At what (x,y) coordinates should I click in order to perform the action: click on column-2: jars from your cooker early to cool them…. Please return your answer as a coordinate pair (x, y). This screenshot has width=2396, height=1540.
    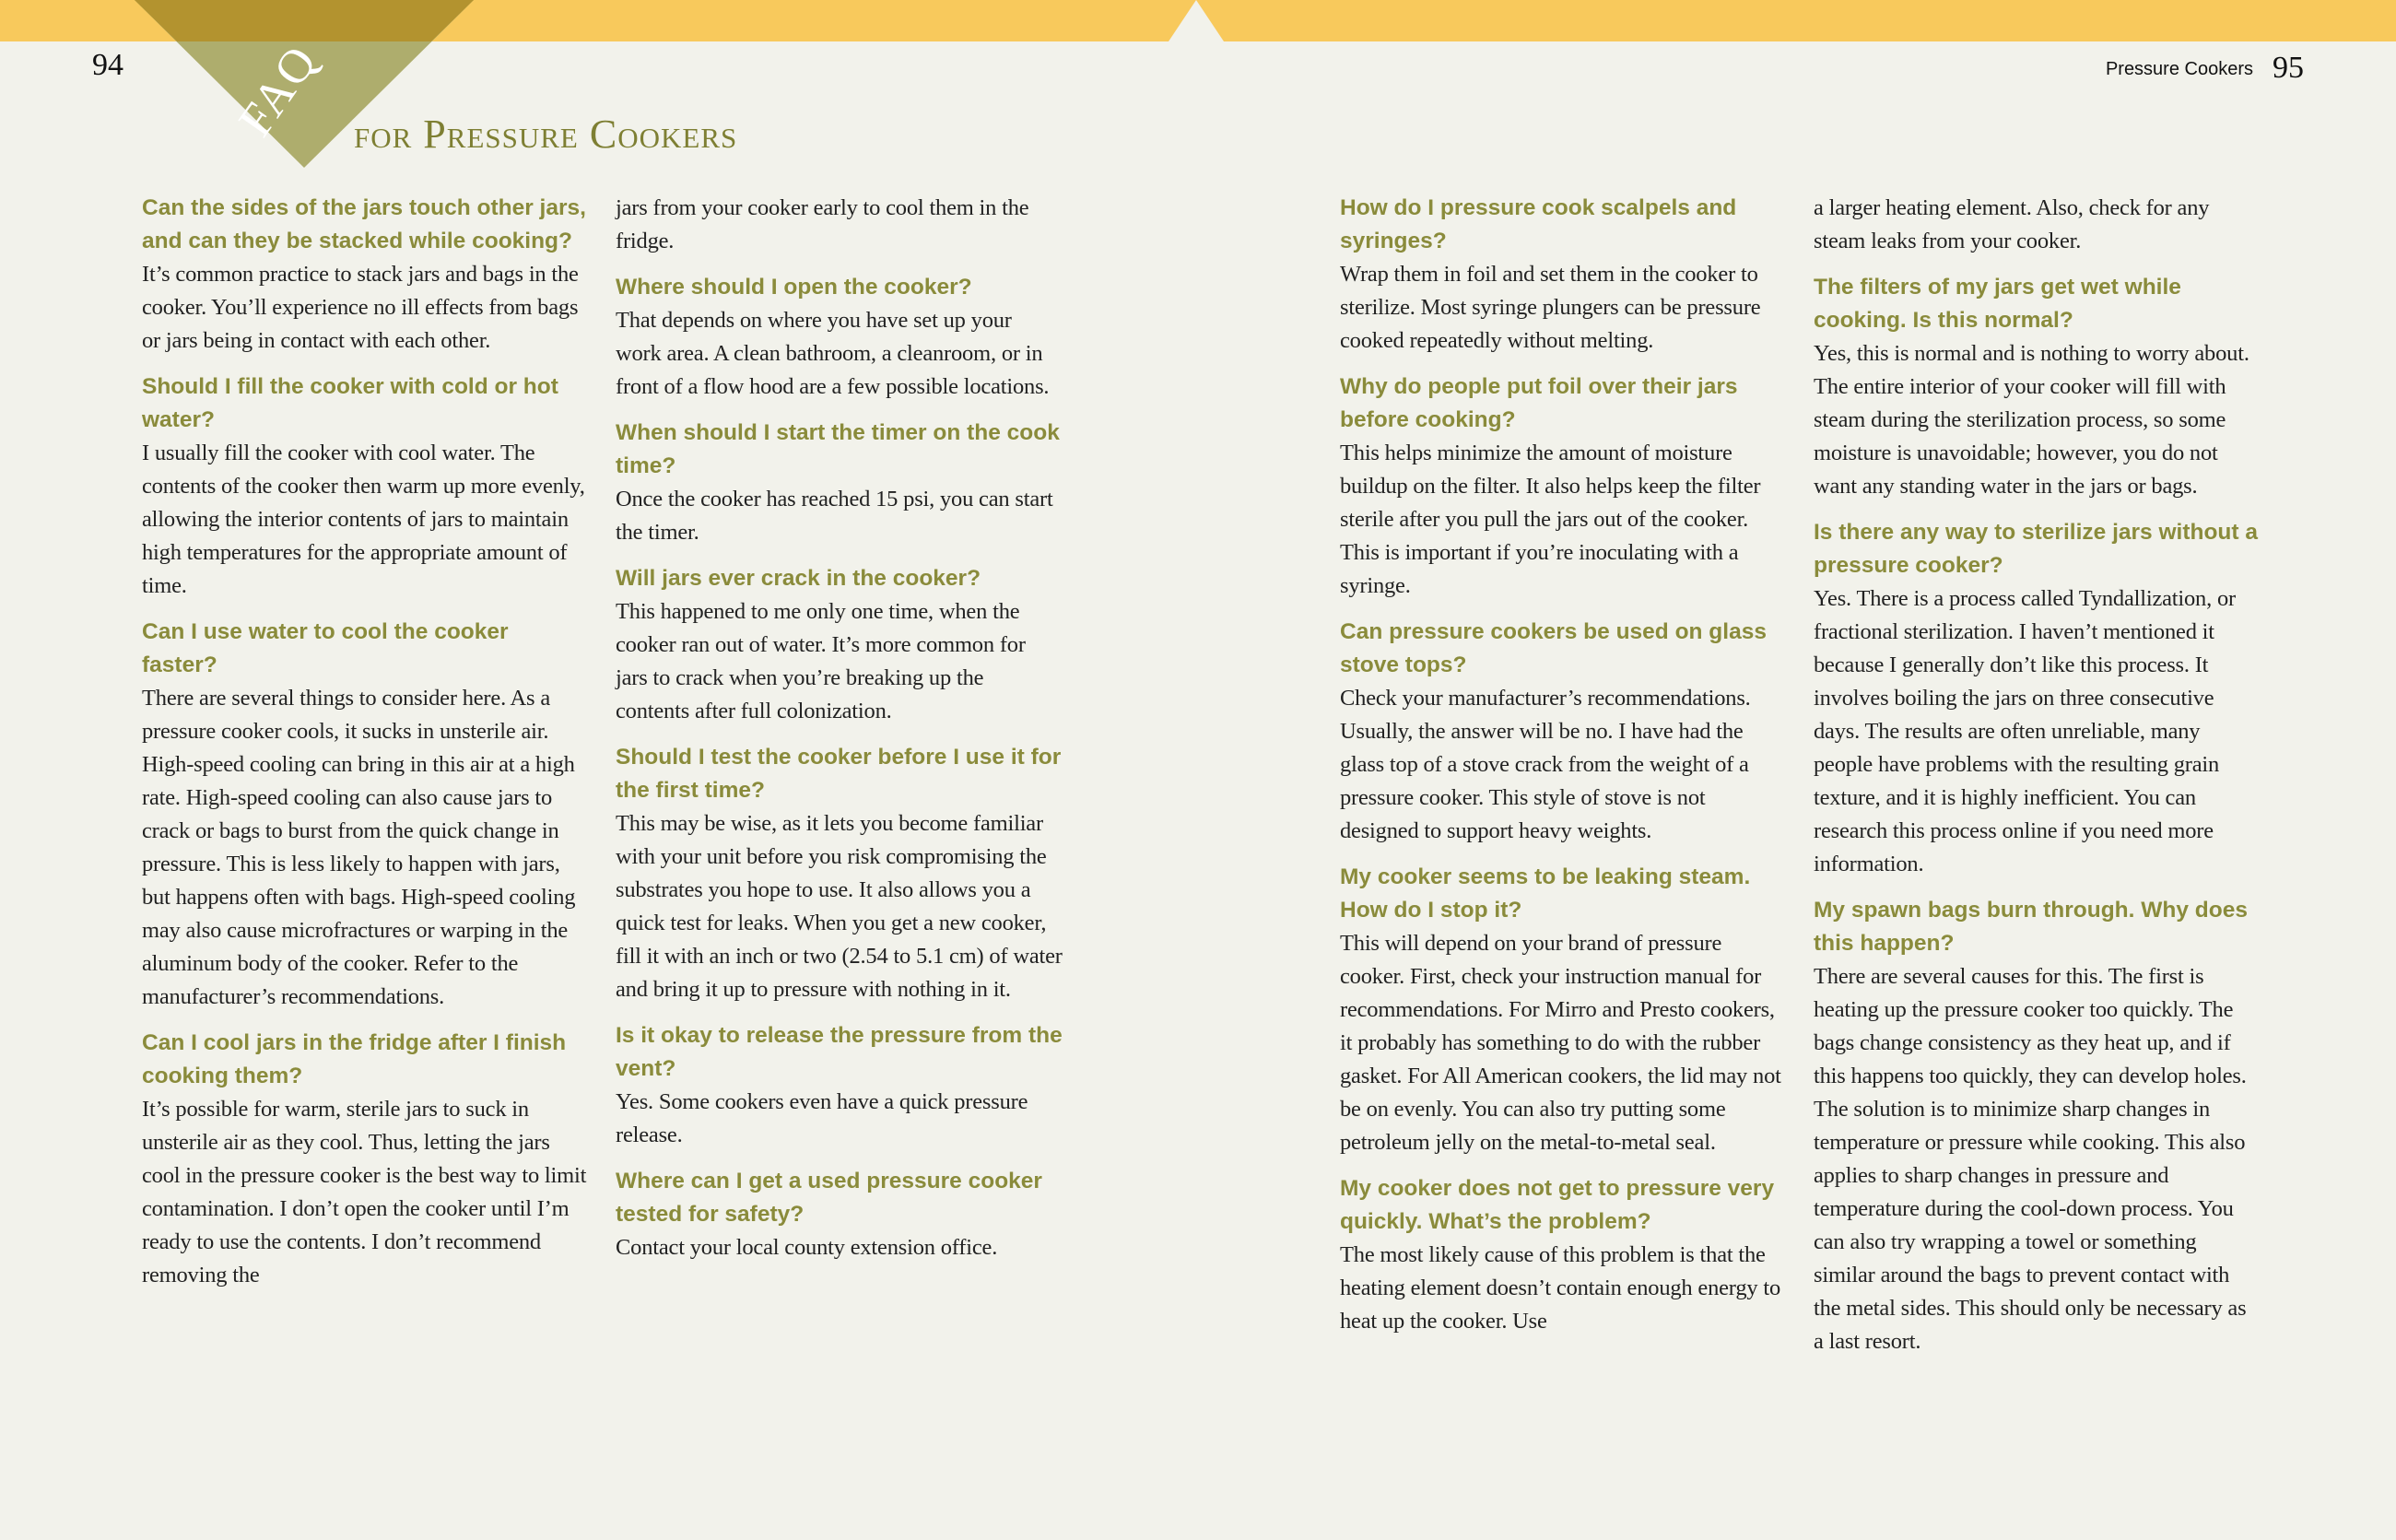
    Looking at the image, I should click on (839, 728).